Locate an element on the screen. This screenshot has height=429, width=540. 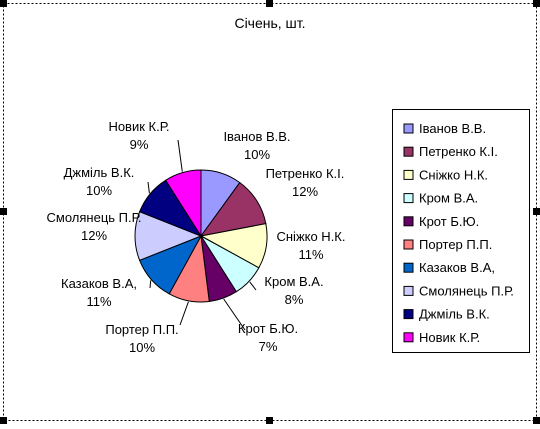
slice-label: Петренко К.І. 12% is located at coordinates (305, 182).